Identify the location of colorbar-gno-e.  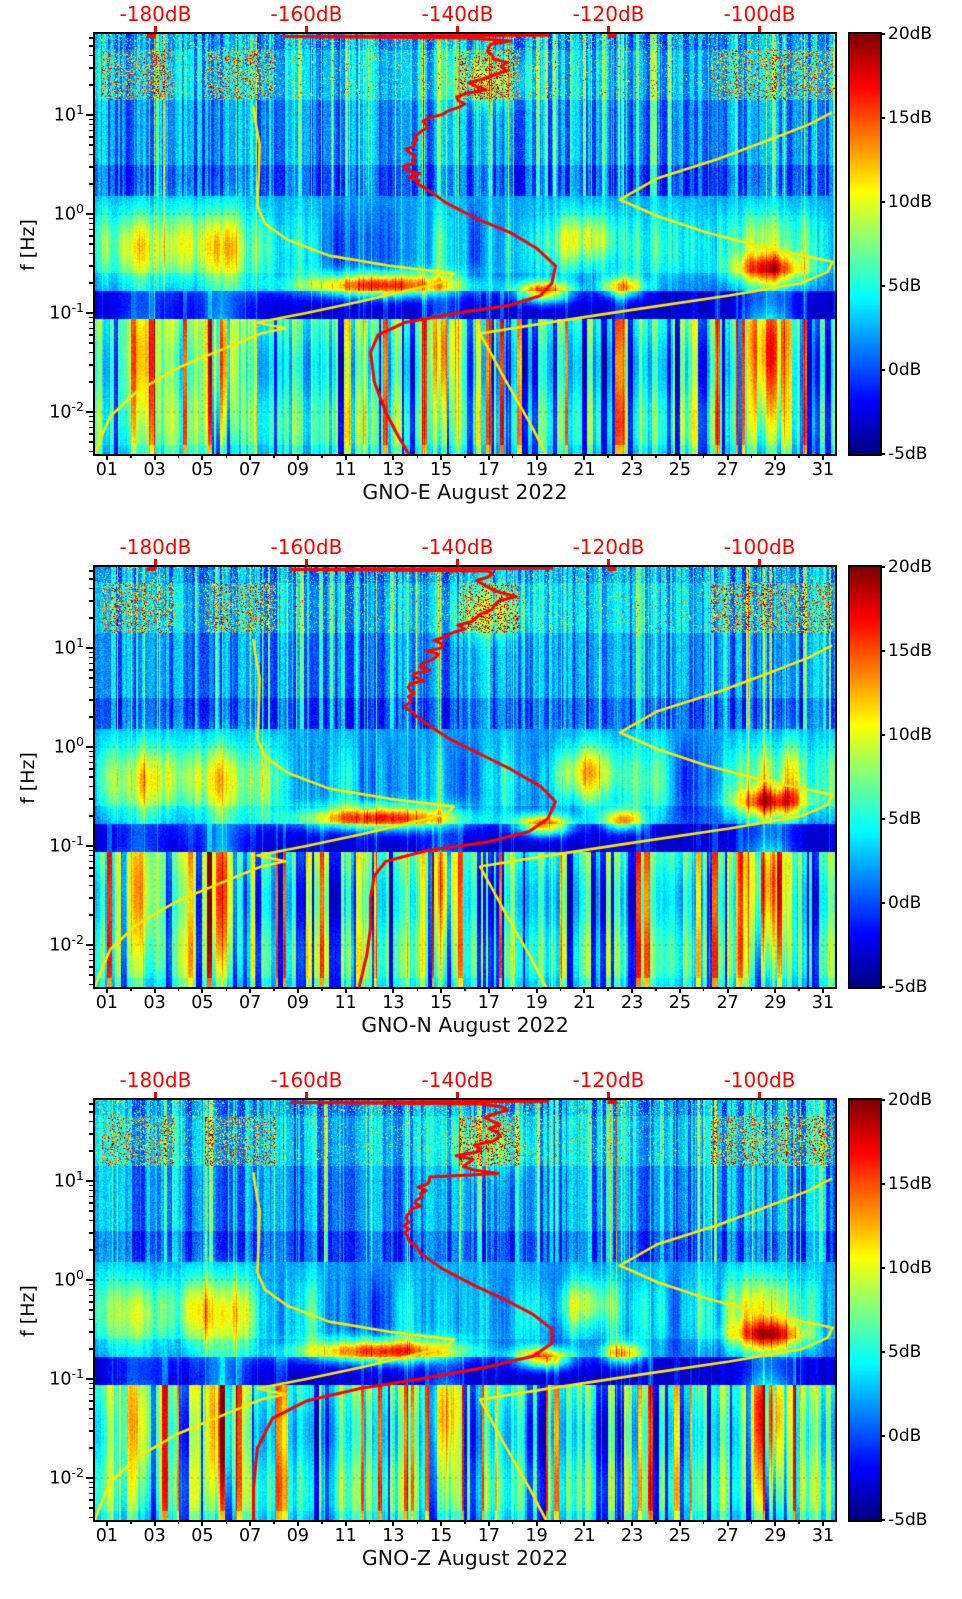
(865, 244).